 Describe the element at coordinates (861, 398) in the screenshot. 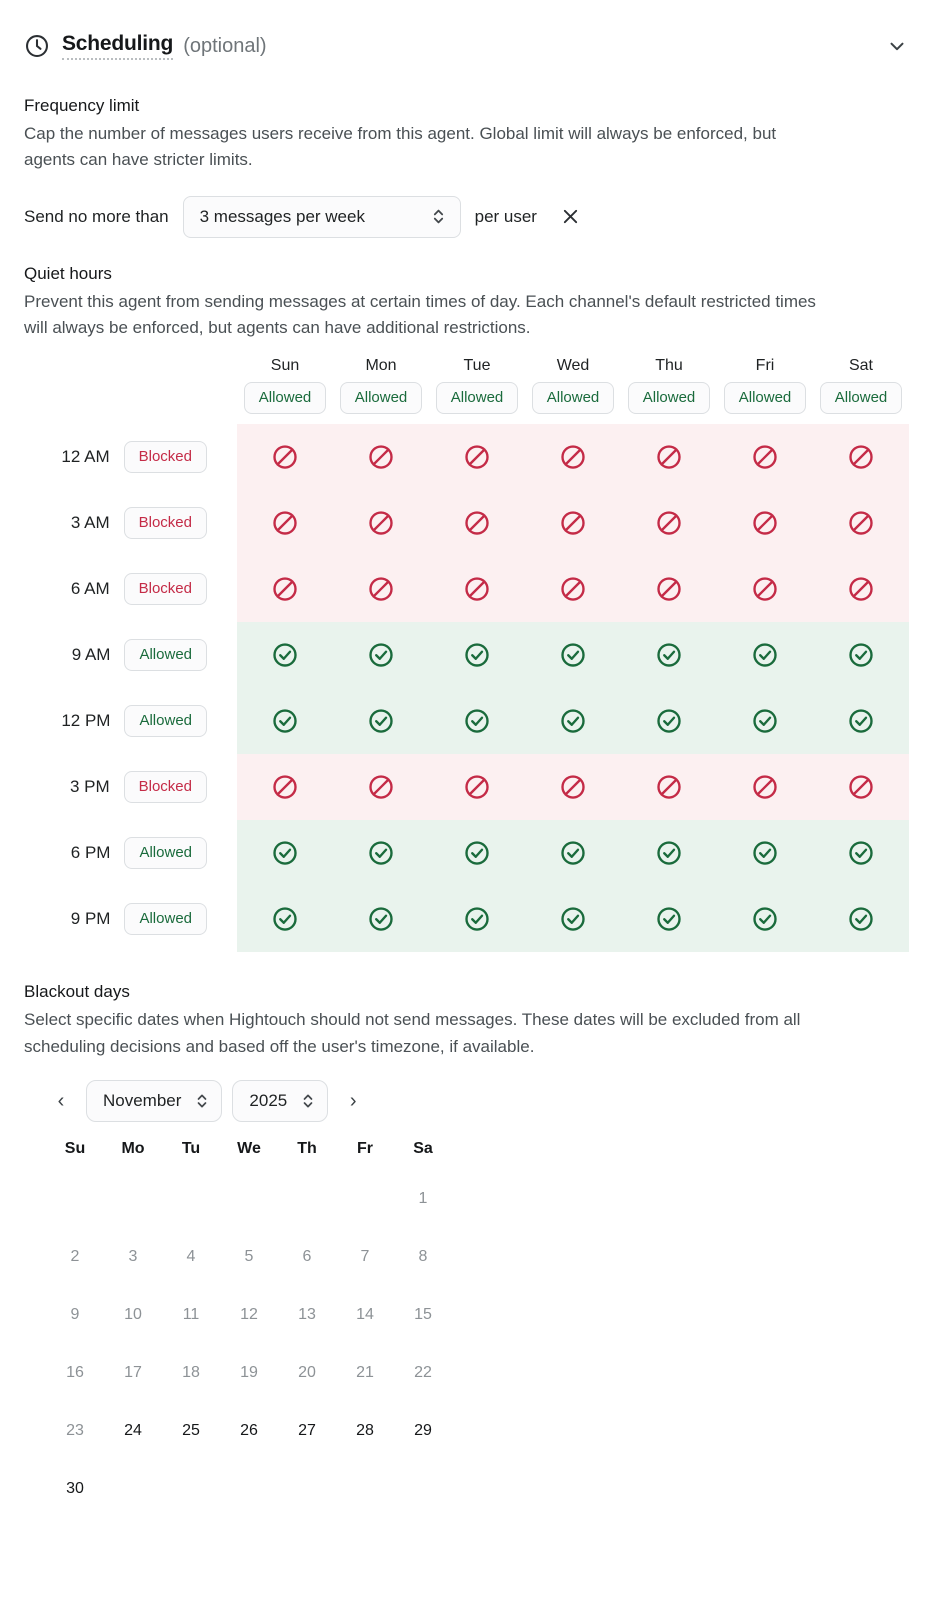

I see `day-toggle-sat: Allowed` at that location.